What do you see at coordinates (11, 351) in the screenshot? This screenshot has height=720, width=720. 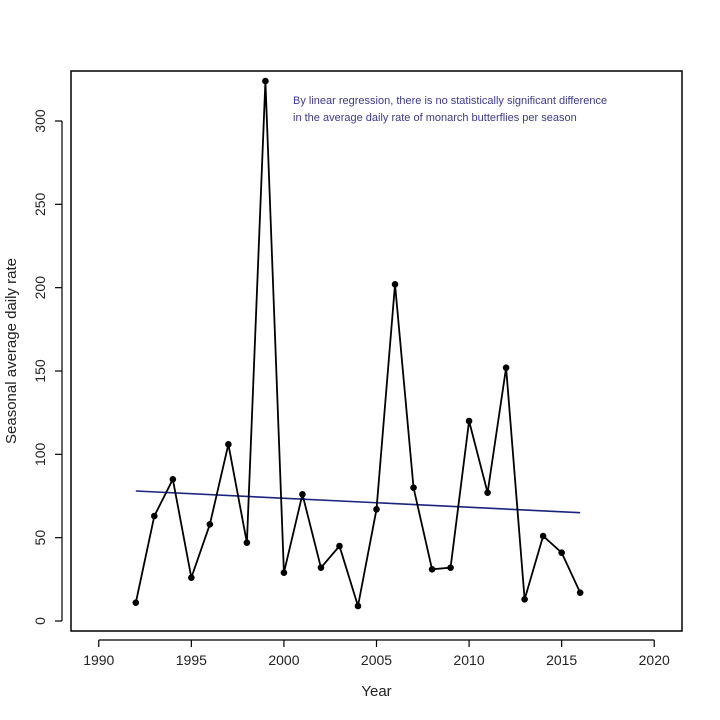 I see `y-axis-title: Seasonal average daily rate` at bounding box center [11, 351].